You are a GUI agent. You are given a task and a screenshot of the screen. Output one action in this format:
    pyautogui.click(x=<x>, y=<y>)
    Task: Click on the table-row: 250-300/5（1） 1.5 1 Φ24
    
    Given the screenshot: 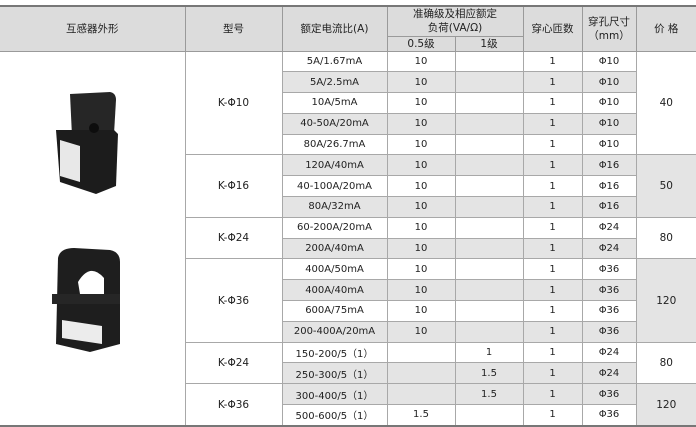 What is the action you would take?
    pyautogui.click(x=348, y=373)
    